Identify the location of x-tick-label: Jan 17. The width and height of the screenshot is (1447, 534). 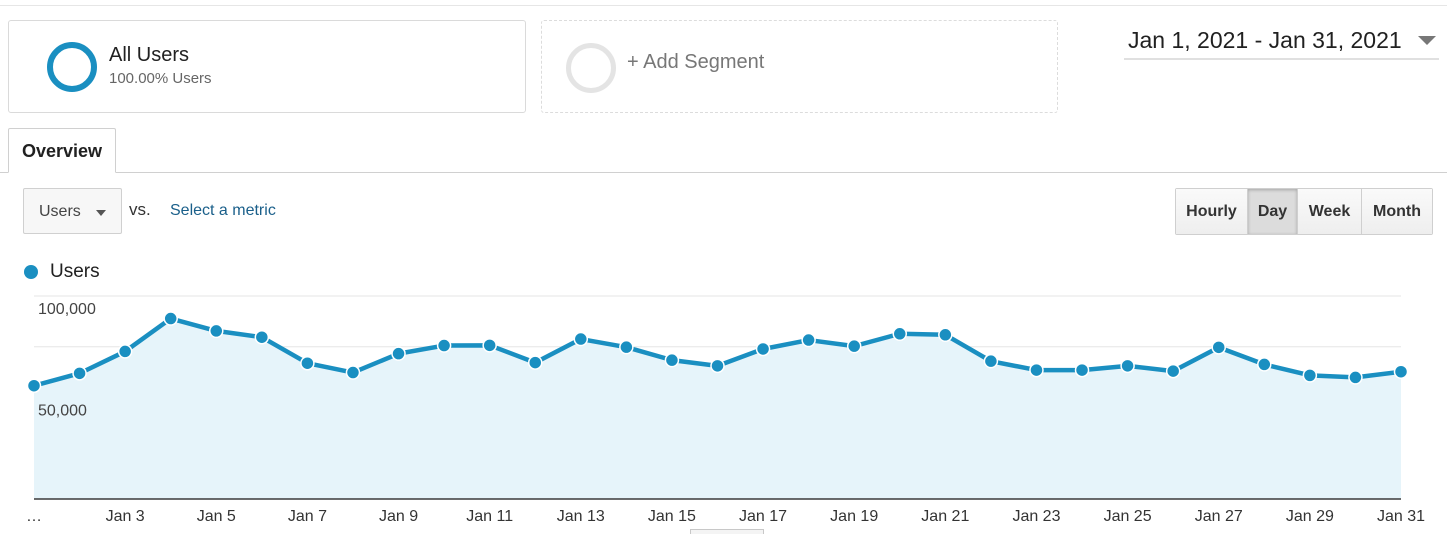
(763, 516).